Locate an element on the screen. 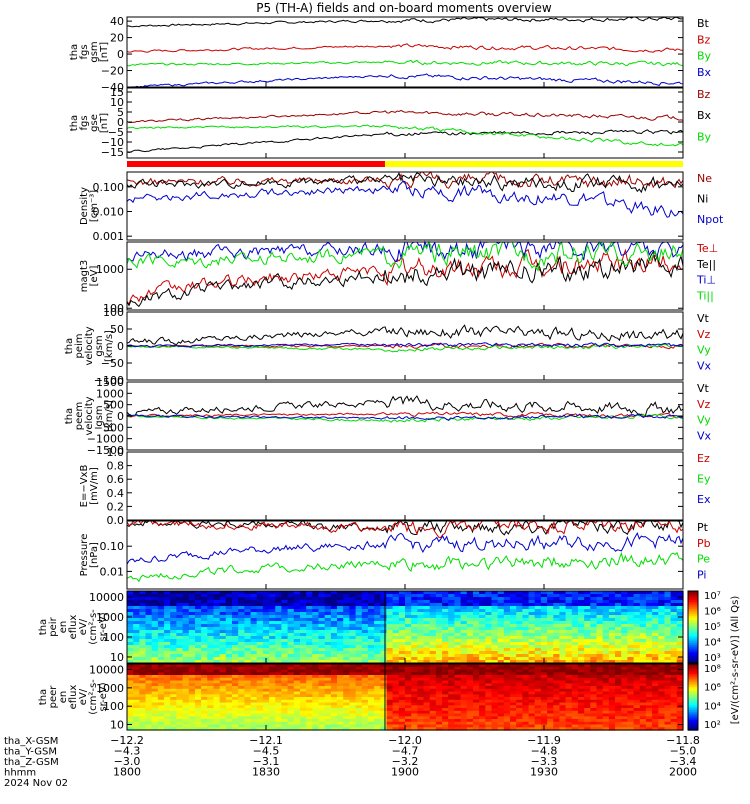 This screenshot has width=750, height=804. legend-label: Vx is located at coordinates (704, 435).